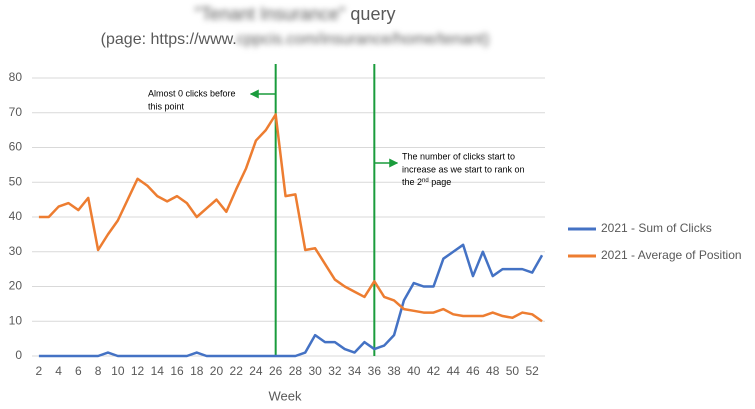 Image resolution: width=755 pixels, height=409 pixels. I want to click on x-tick-label: 10, so click(118, 371).